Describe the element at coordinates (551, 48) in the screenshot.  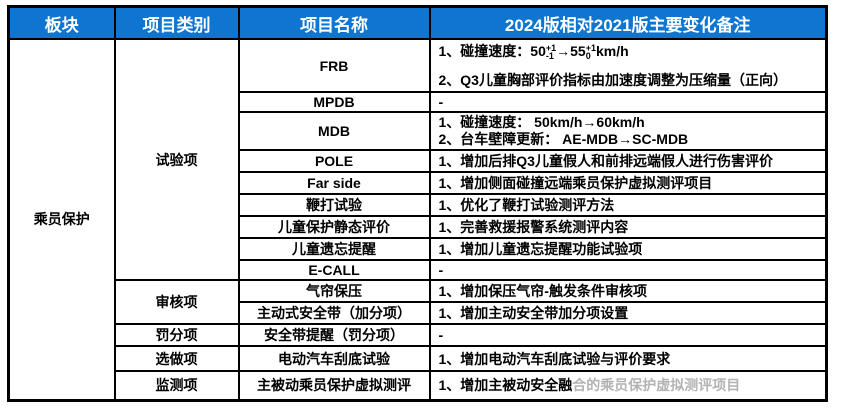
I see `frb-from-sup: +1` at that location.